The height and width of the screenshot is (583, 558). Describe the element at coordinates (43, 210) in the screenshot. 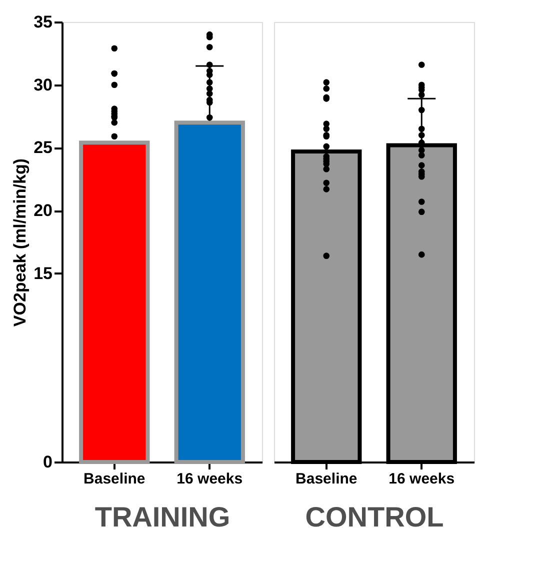

I see `y-tick-label: 20` at that location.